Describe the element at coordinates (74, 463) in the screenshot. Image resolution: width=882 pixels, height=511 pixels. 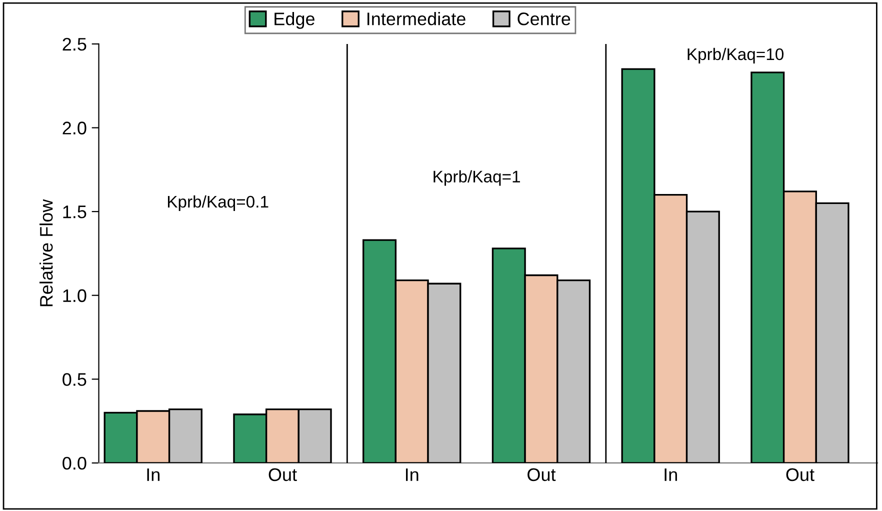
I see `y-tick-label: 0.0` at that location.